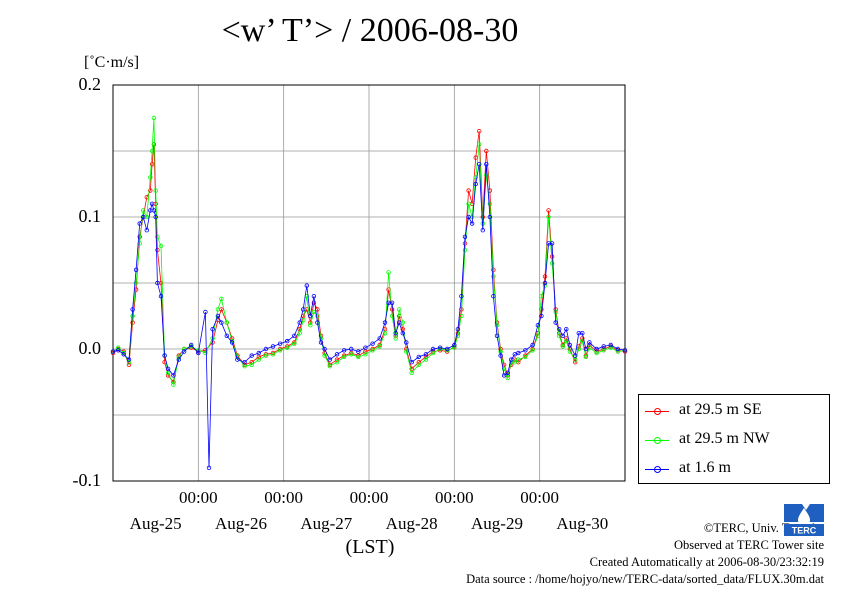 This screenshot has height=595, width=842. What do you see at coordinates (155, 523) in the screenshot?
I see `x-date-label: Aug-25` at bounding box center [155, 523].